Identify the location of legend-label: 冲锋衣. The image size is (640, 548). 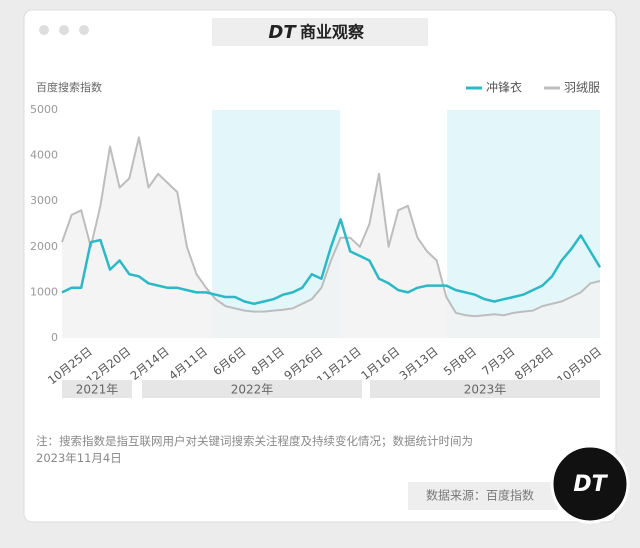
(504, 87).